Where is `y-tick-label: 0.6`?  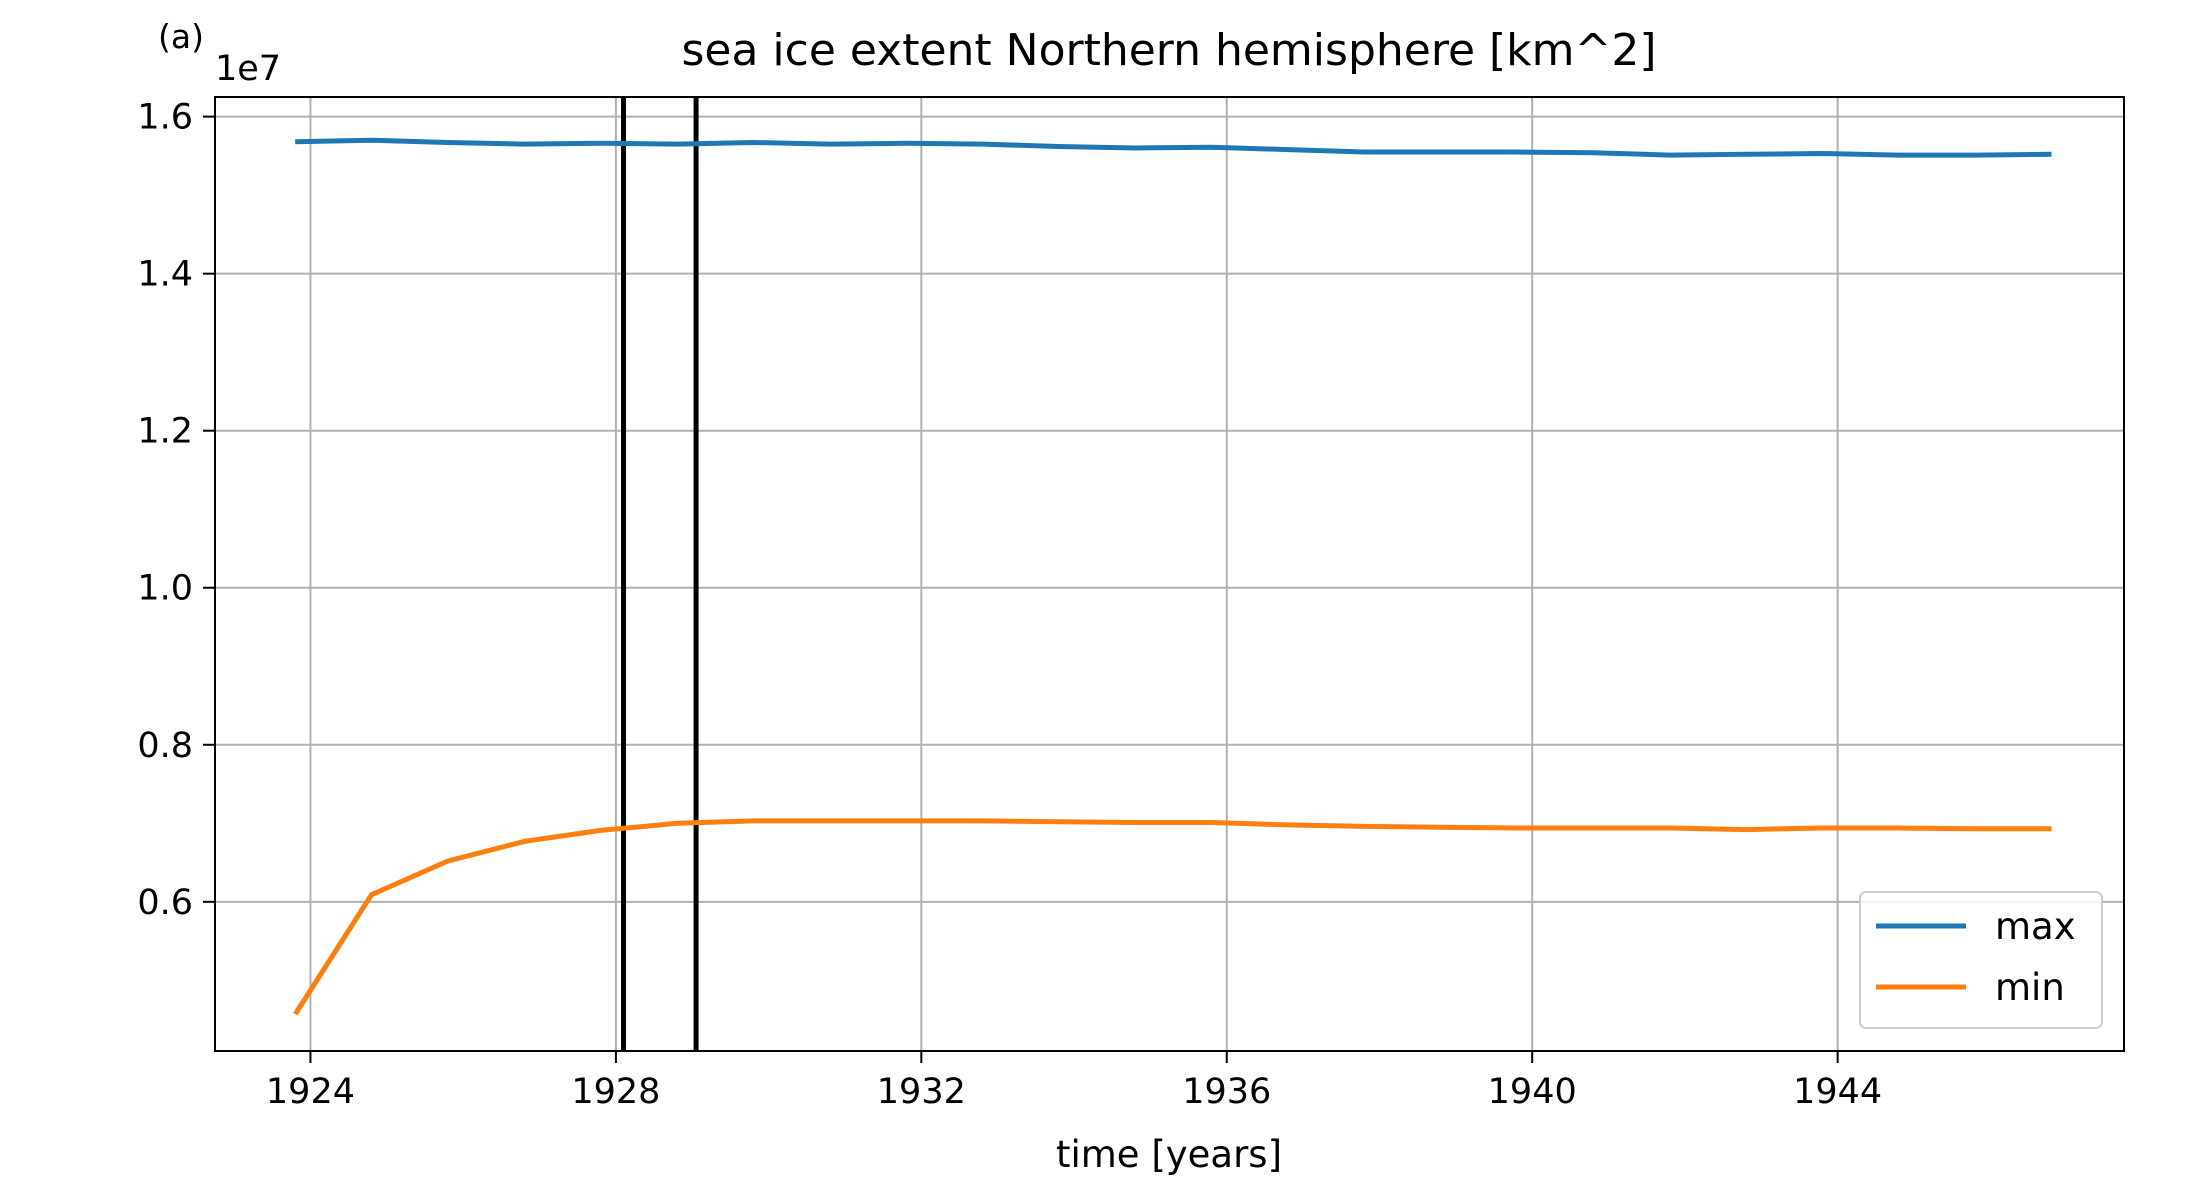
y-tick-label: 0.6 is located at coordinates (165, 903).